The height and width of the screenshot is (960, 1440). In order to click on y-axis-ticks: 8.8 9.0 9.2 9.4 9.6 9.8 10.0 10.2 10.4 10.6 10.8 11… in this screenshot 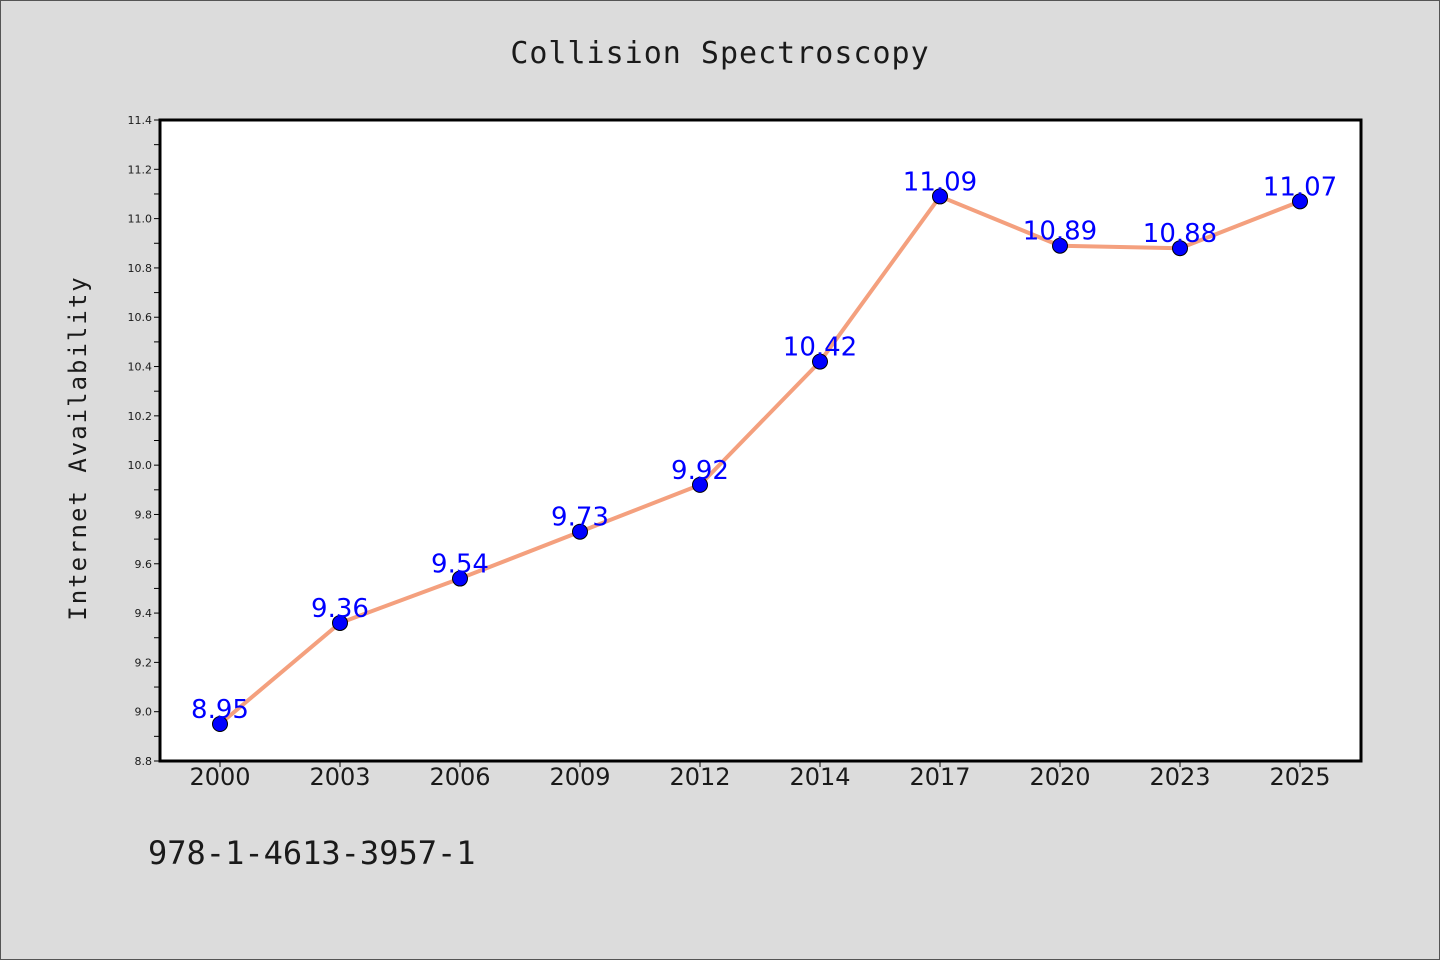, I will do `click(144, 441)`.